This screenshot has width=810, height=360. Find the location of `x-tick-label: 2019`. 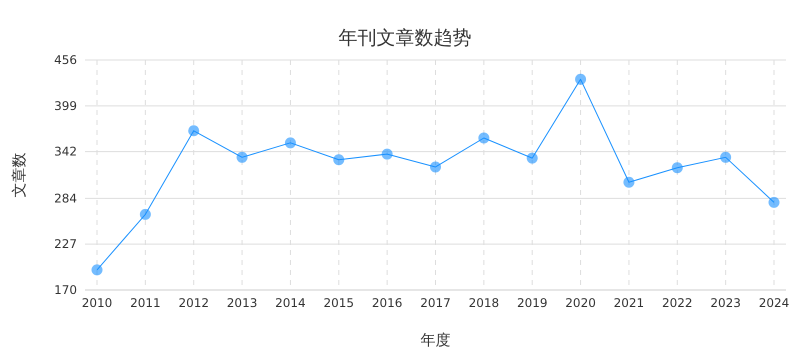

x-tick-label: 2019 is located at coordinates (532, 303).